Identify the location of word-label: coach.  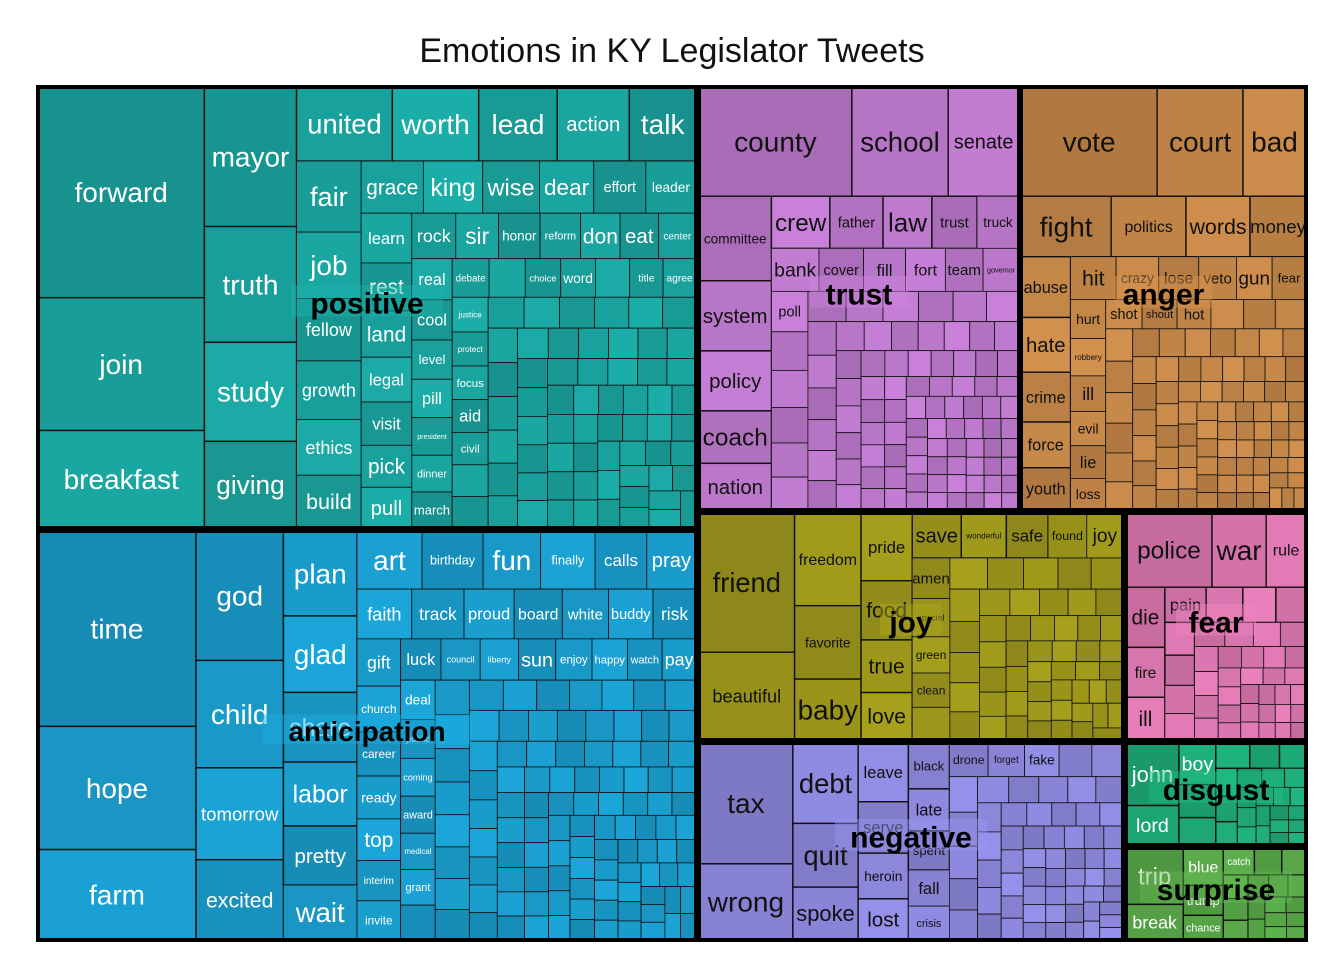
(735, 438).